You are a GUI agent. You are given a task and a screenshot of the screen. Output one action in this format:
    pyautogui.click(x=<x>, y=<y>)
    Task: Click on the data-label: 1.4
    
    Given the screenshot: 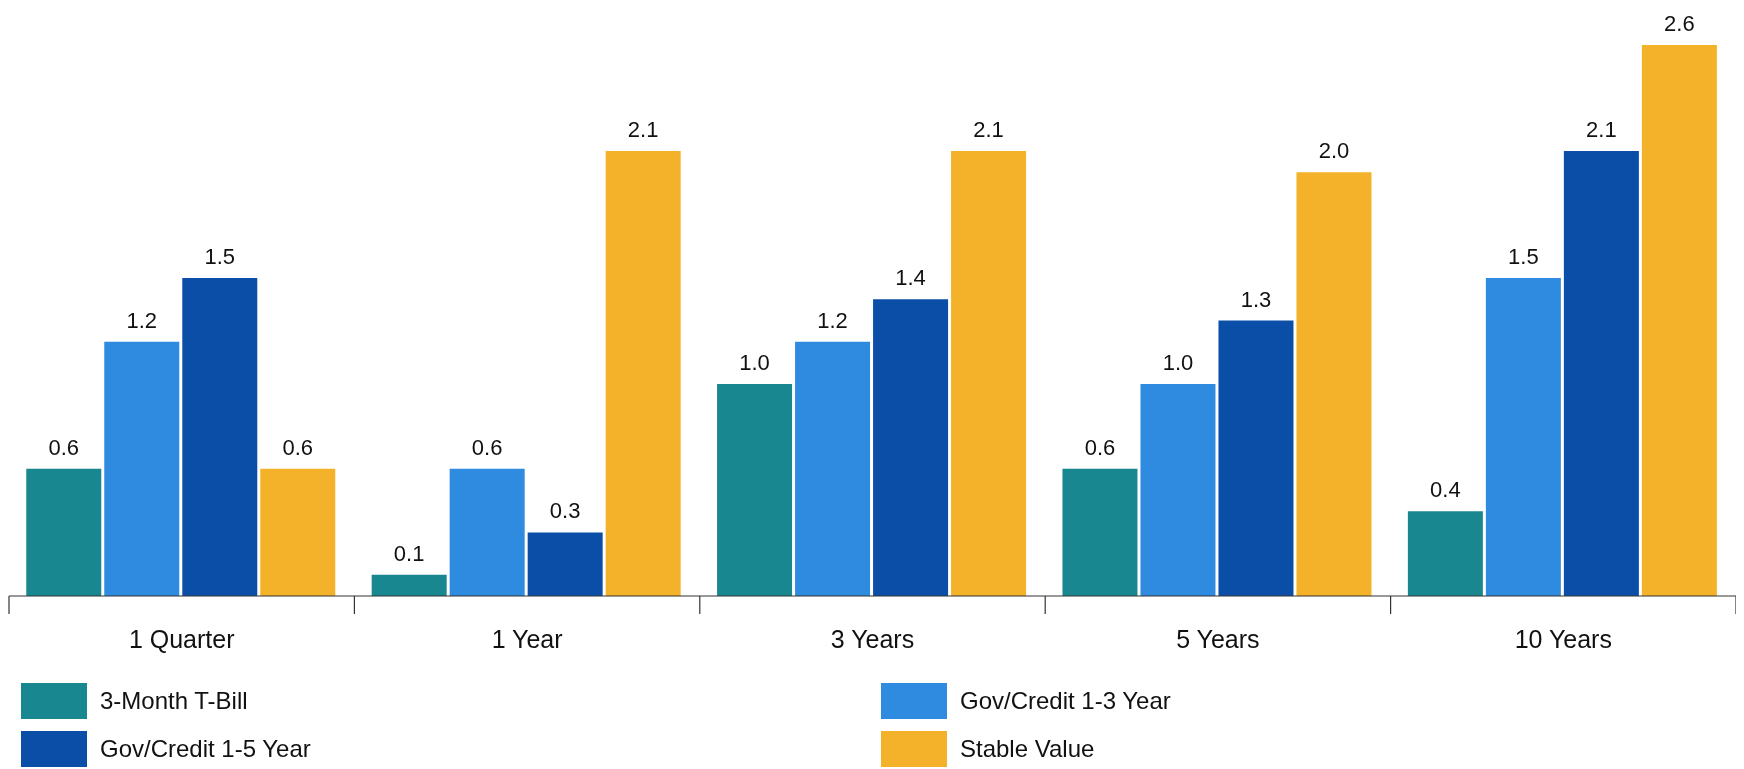 What is the action you would take?
    pyautogui.click(x=910, y=278)
    